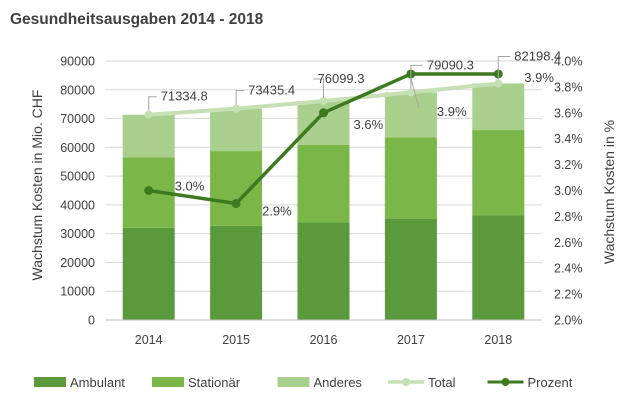 The height and width of the screenshot is (407, 640). Describe the element at coordinates (37, 185) in the screenshot. I see `y-axis-title-left: Wachstum Kosten in Mio. CHF` at that location.